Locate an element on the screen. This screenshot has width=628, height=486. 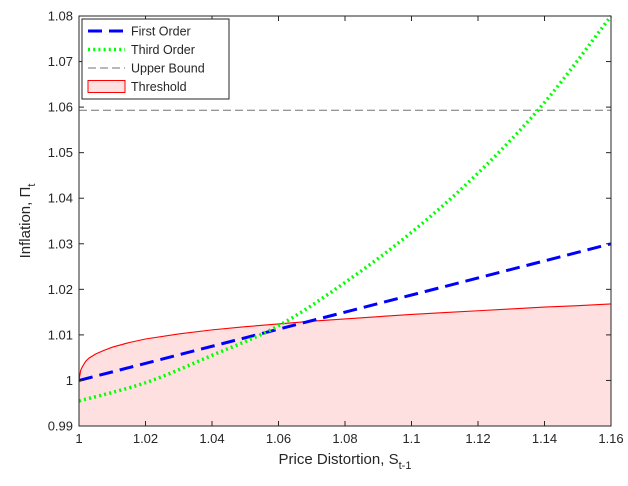
y-tick-label: 1.05 is located at coordinates (60, 152).